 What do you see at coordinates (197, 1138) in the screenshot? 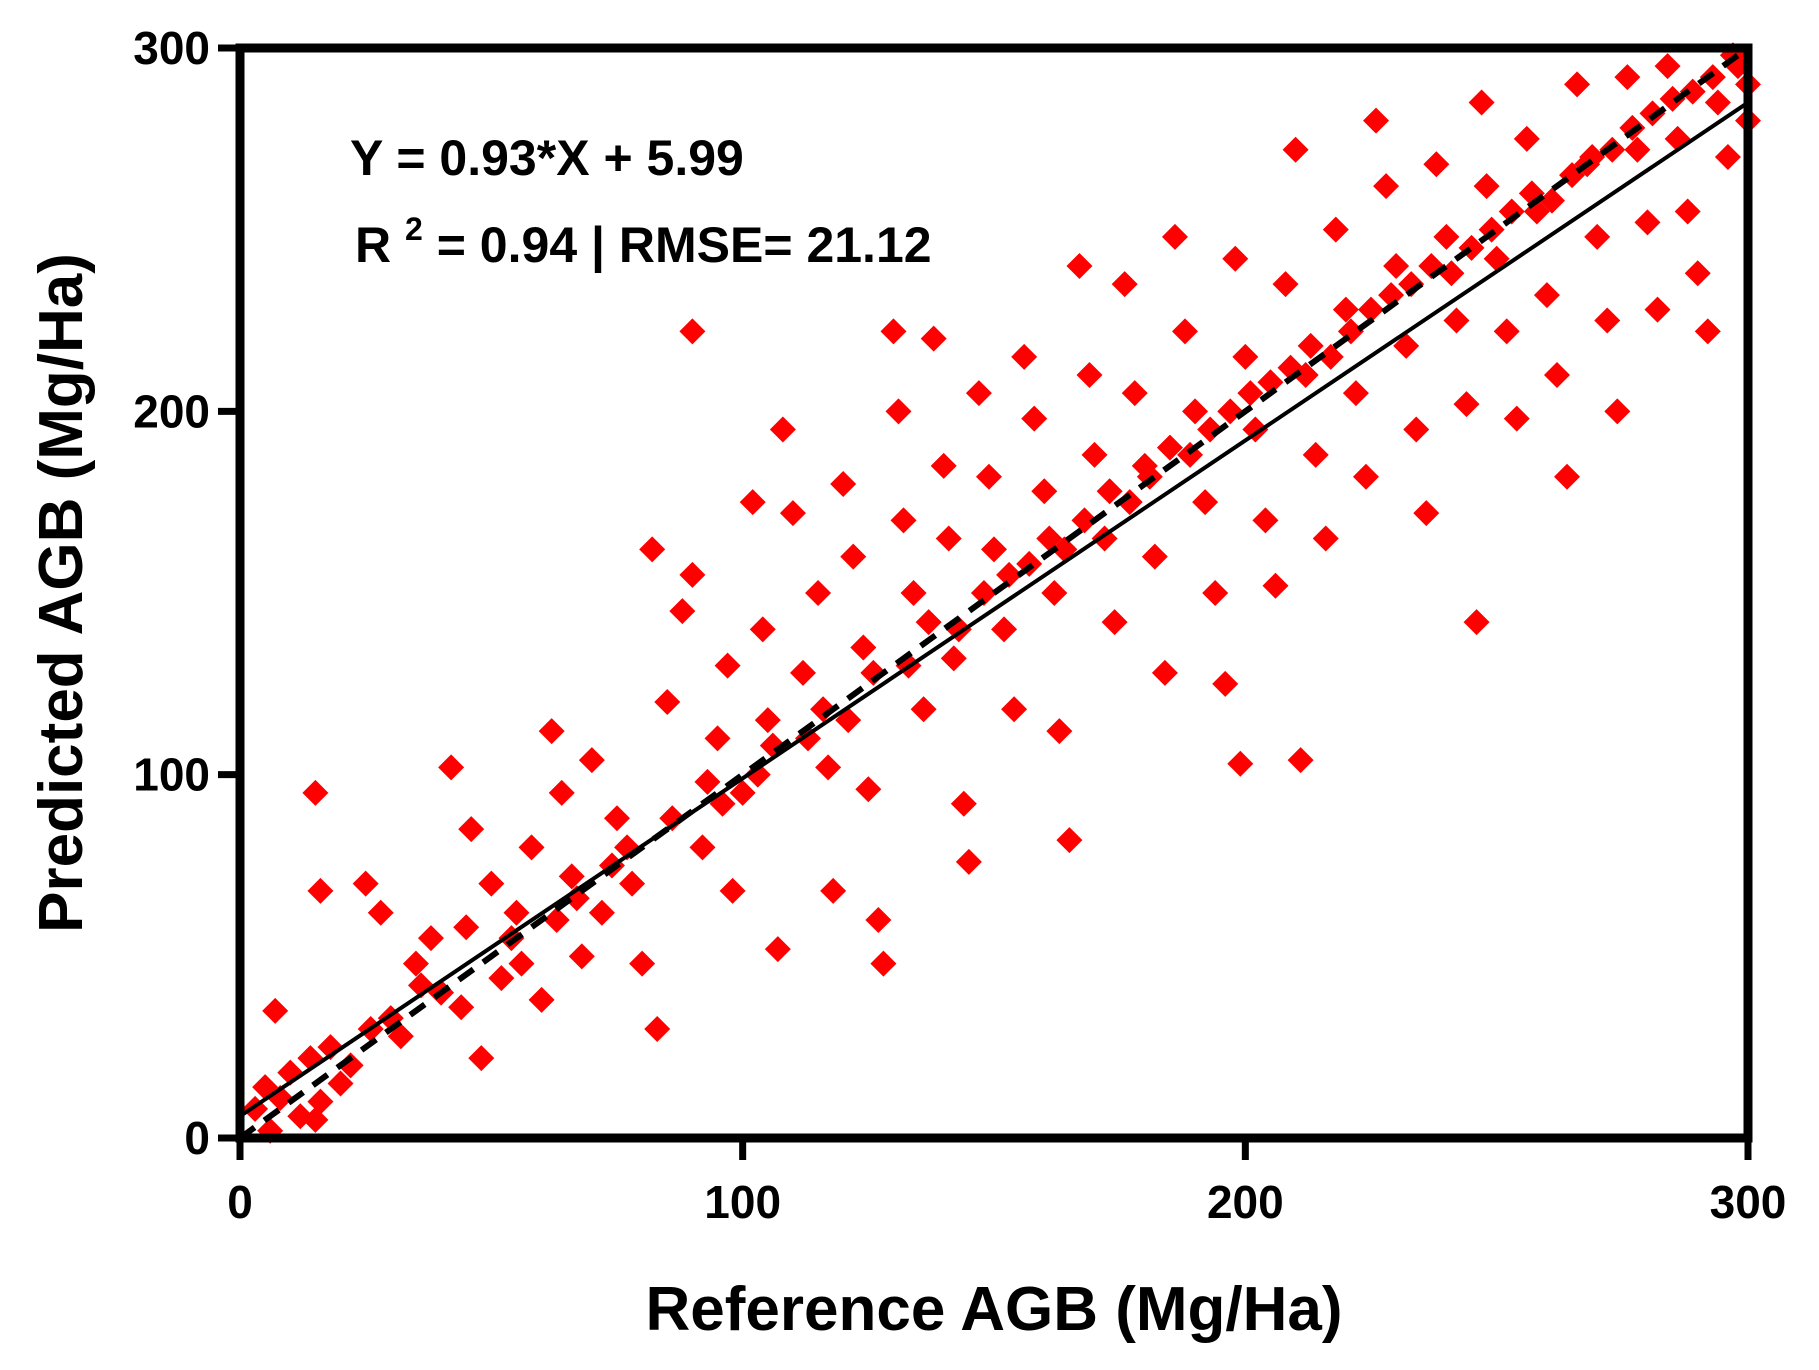
I see `y-tick-label: 0` at bounding box center [197, 1138].